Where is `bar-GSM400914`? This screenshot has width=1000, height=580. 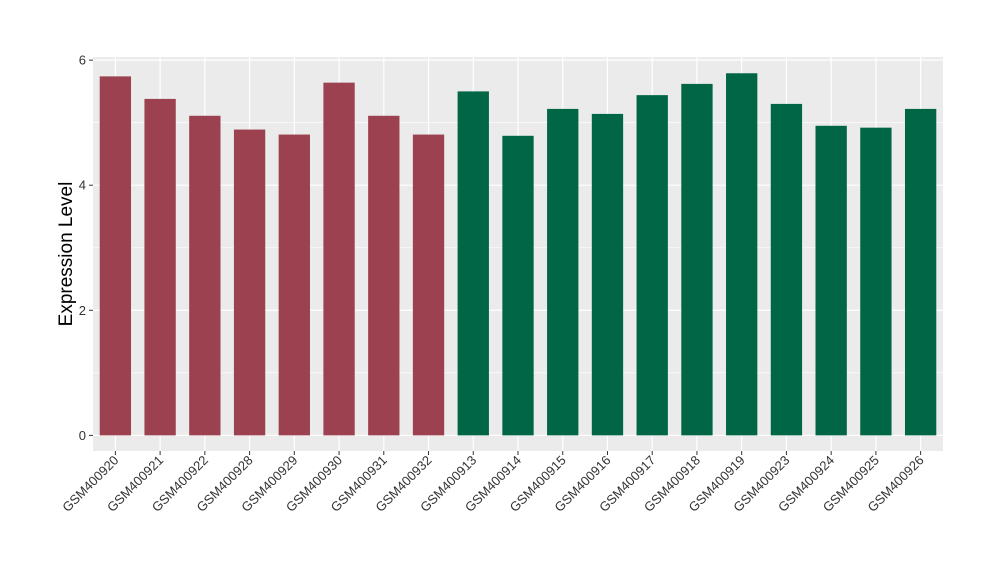 bar-GSM400914 is located at coordinates (518, 285).